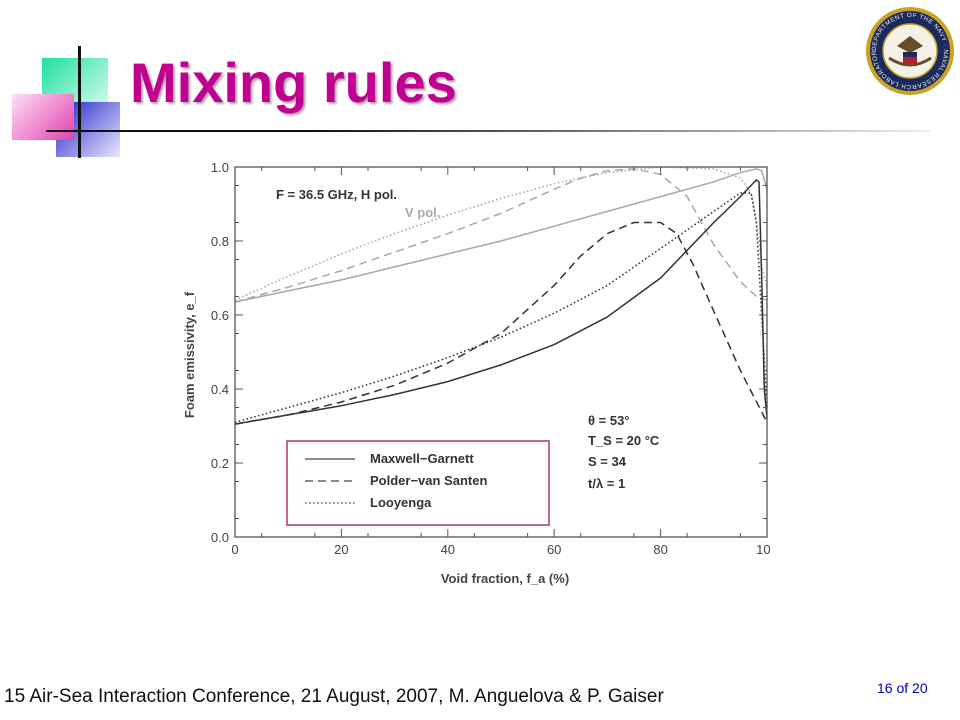 The image size is (960, 720). Describe the element at coordinates (220, 389) in the screenshot. I see `y-tick-label: 0.4` at that location.